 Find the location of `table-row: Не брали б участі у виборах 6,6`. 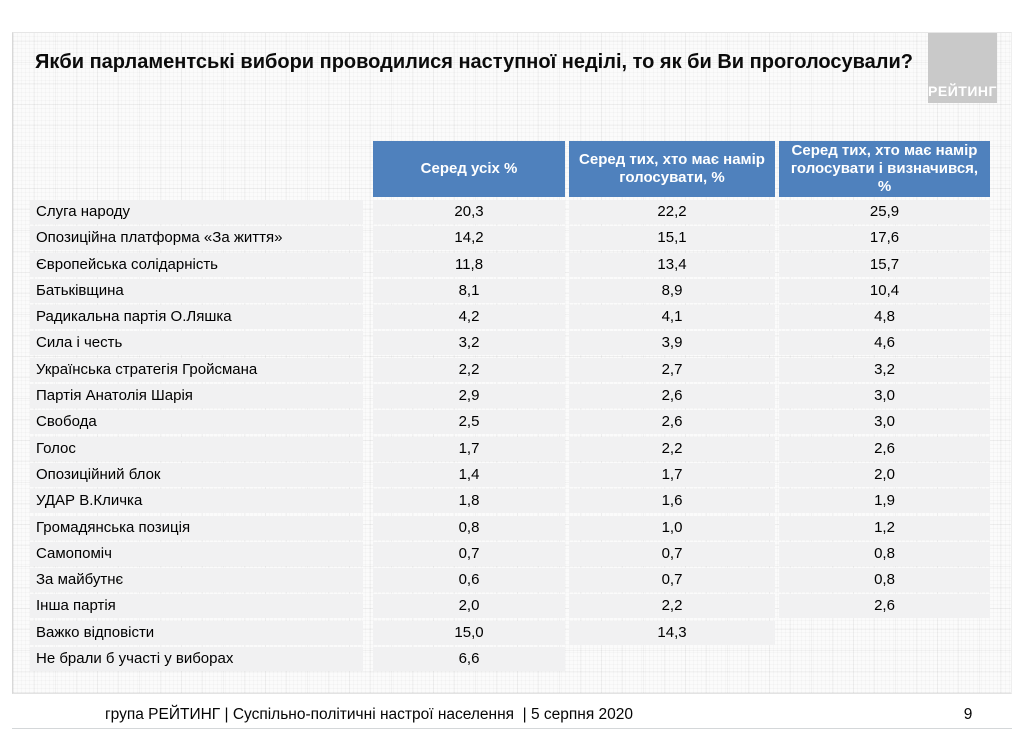

table-row: Не брали б участі у виборах 6,6 is located at coordinates (510, 659).